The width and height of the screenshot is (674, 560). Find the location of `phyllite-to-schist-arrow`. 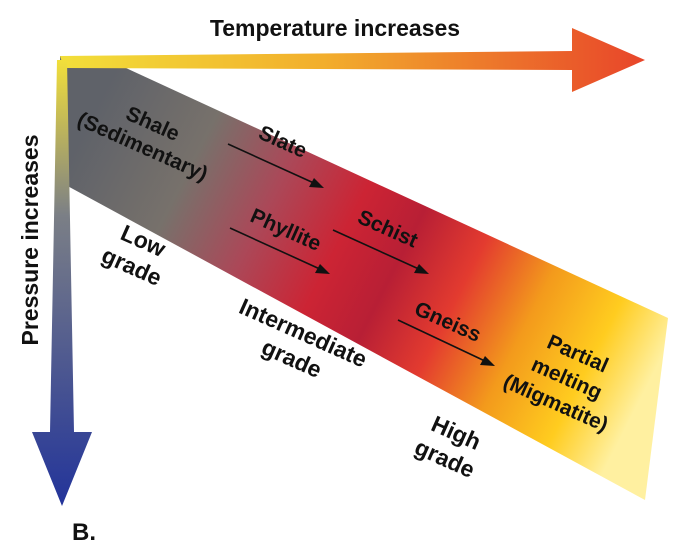

phyllite-to-schist-arrow is located at coordinates (279, 250).